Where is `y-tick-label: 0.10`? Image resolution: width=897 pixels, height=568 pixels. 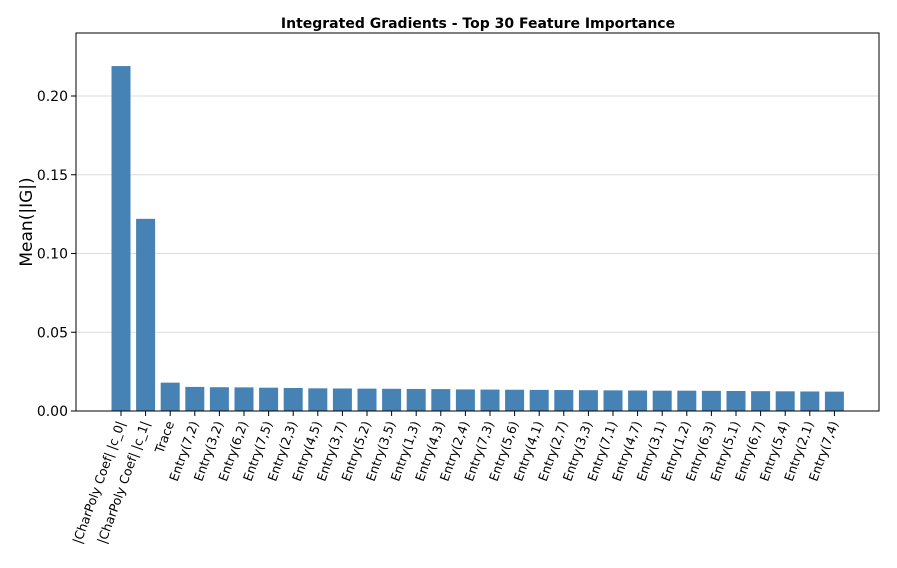 y-tick-label: 0.10 is located at coordinates (52, 255).